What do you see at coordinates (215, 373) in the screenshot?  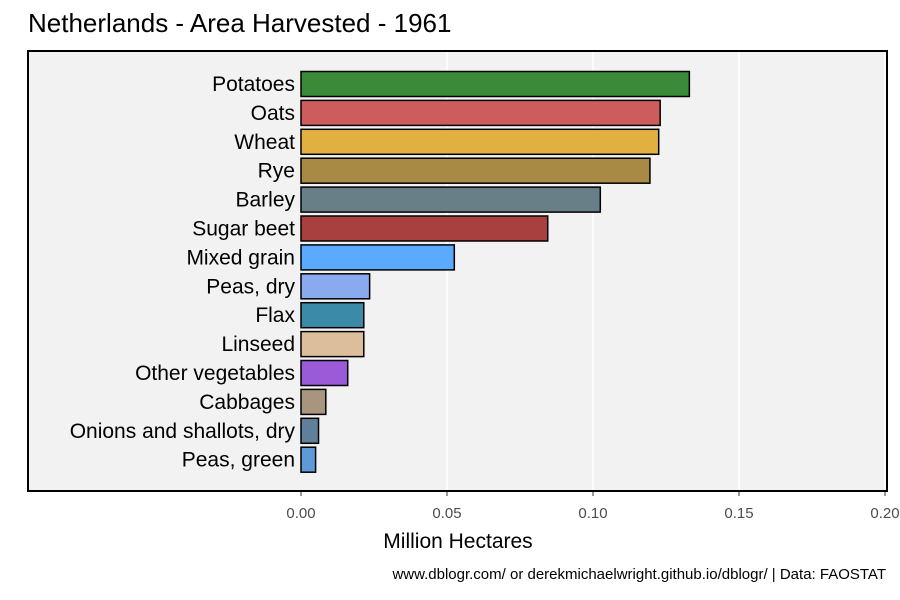 I see `category-label: Other vegetables` at bounding box center [215, 373].